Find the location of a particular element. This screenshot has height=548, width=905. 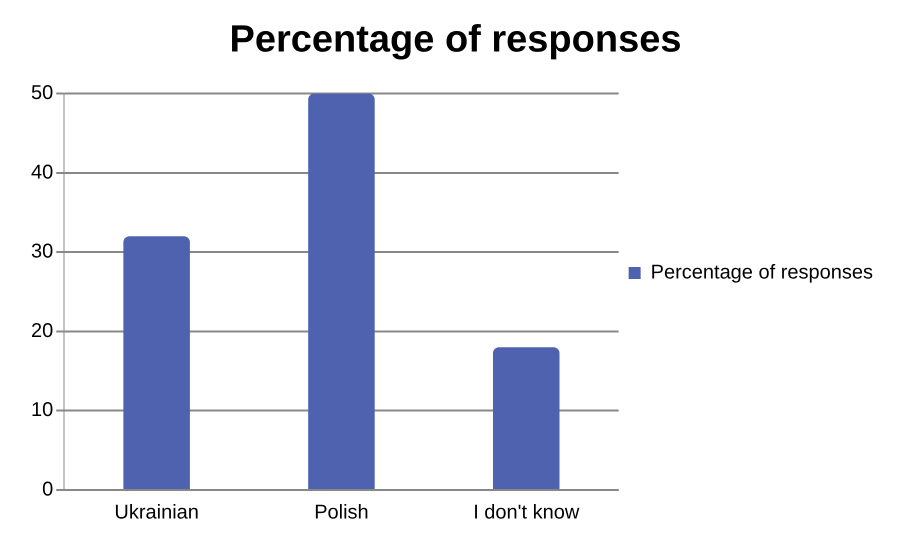

x-tick-label: Ukrainian is located at coordinates (156, 513).